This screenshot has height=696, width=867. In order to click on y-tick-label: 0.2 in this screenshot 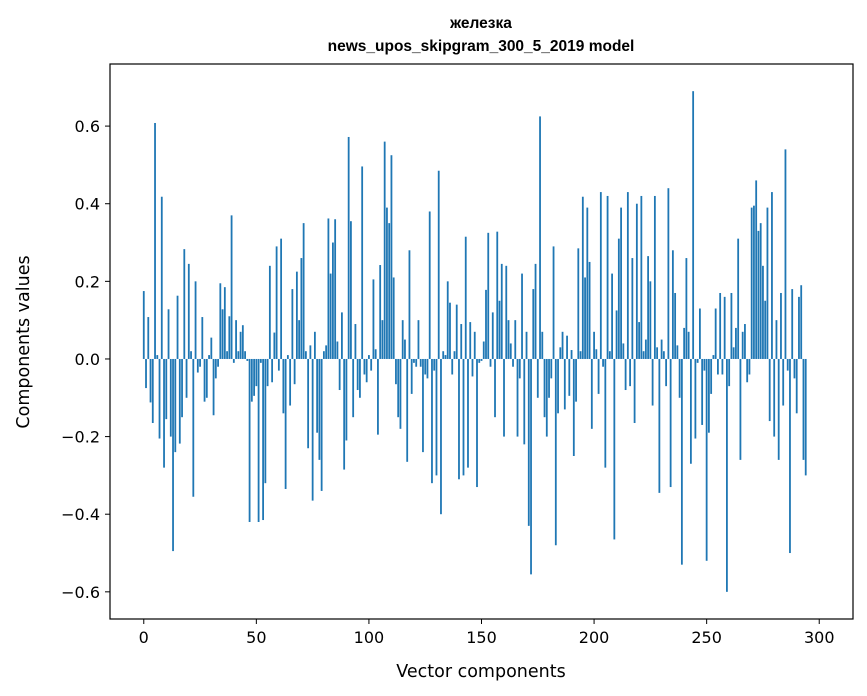, I will do `click(87, 281)`.